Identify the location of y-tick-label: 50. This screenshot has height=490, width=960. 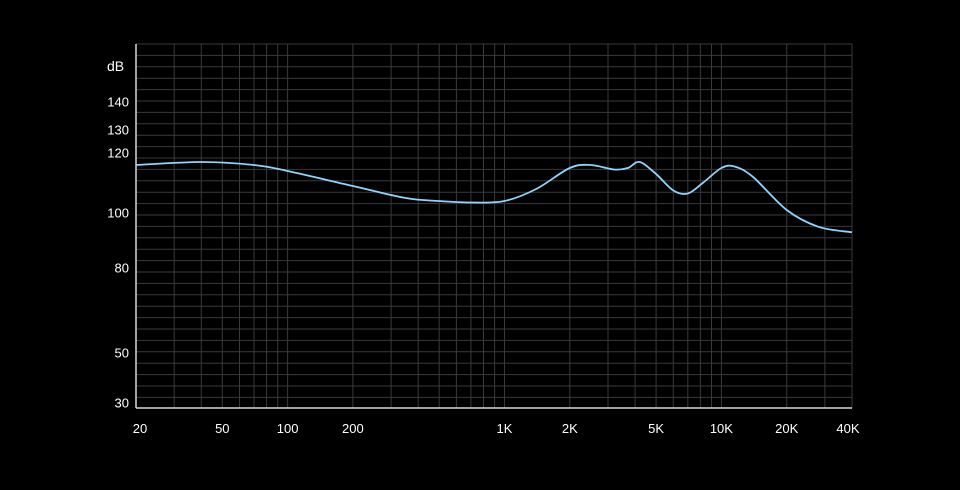
(122, 353).